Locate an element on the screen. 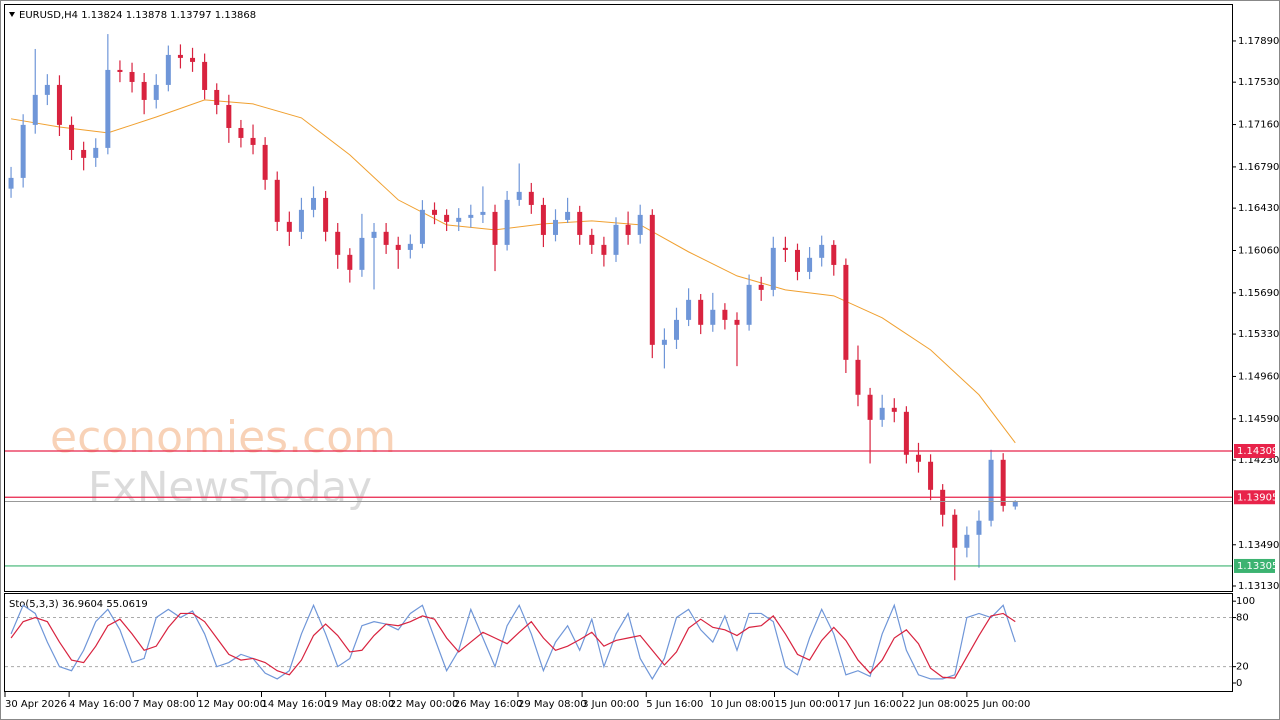 This screenshot has height=720, width=1280. x-tick-label: 19 May 08:00 is located at coordinates (360, 704).